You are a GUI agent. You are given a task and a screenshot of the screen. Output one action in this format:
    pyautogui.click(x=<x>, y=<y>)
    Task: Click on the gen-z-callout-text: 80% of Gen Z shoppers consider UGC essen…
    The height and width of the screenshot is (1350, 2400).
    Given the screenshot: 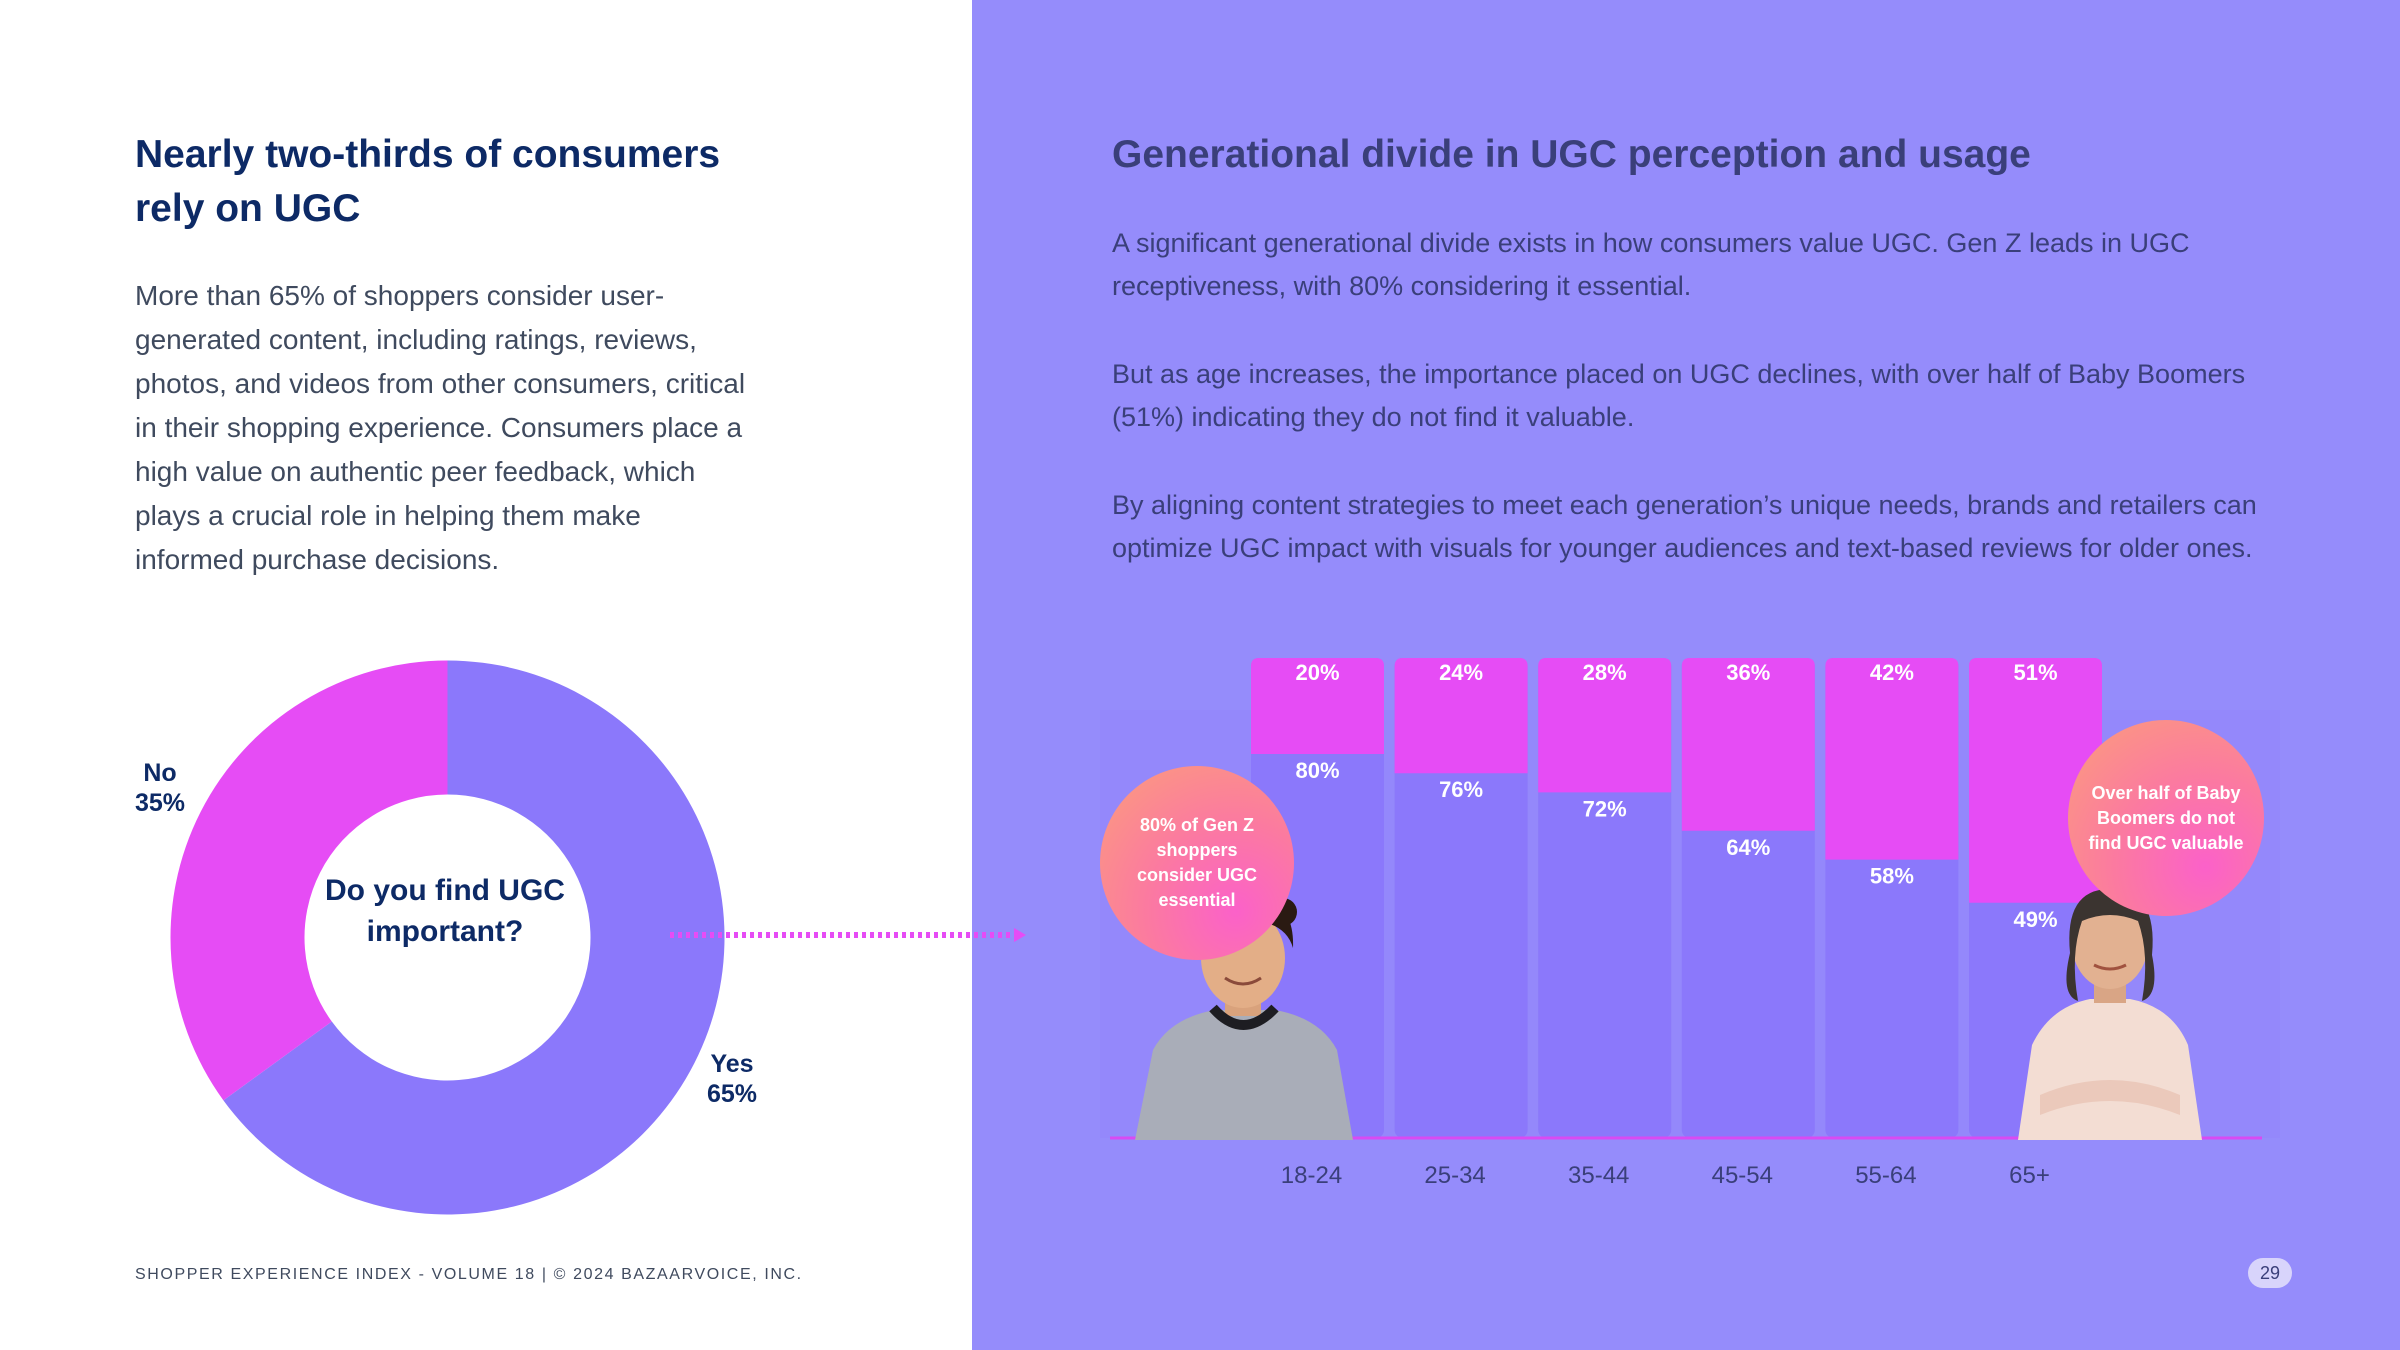 What is the action you would take?
    pyautogui.click(x=1197, y=862)
    